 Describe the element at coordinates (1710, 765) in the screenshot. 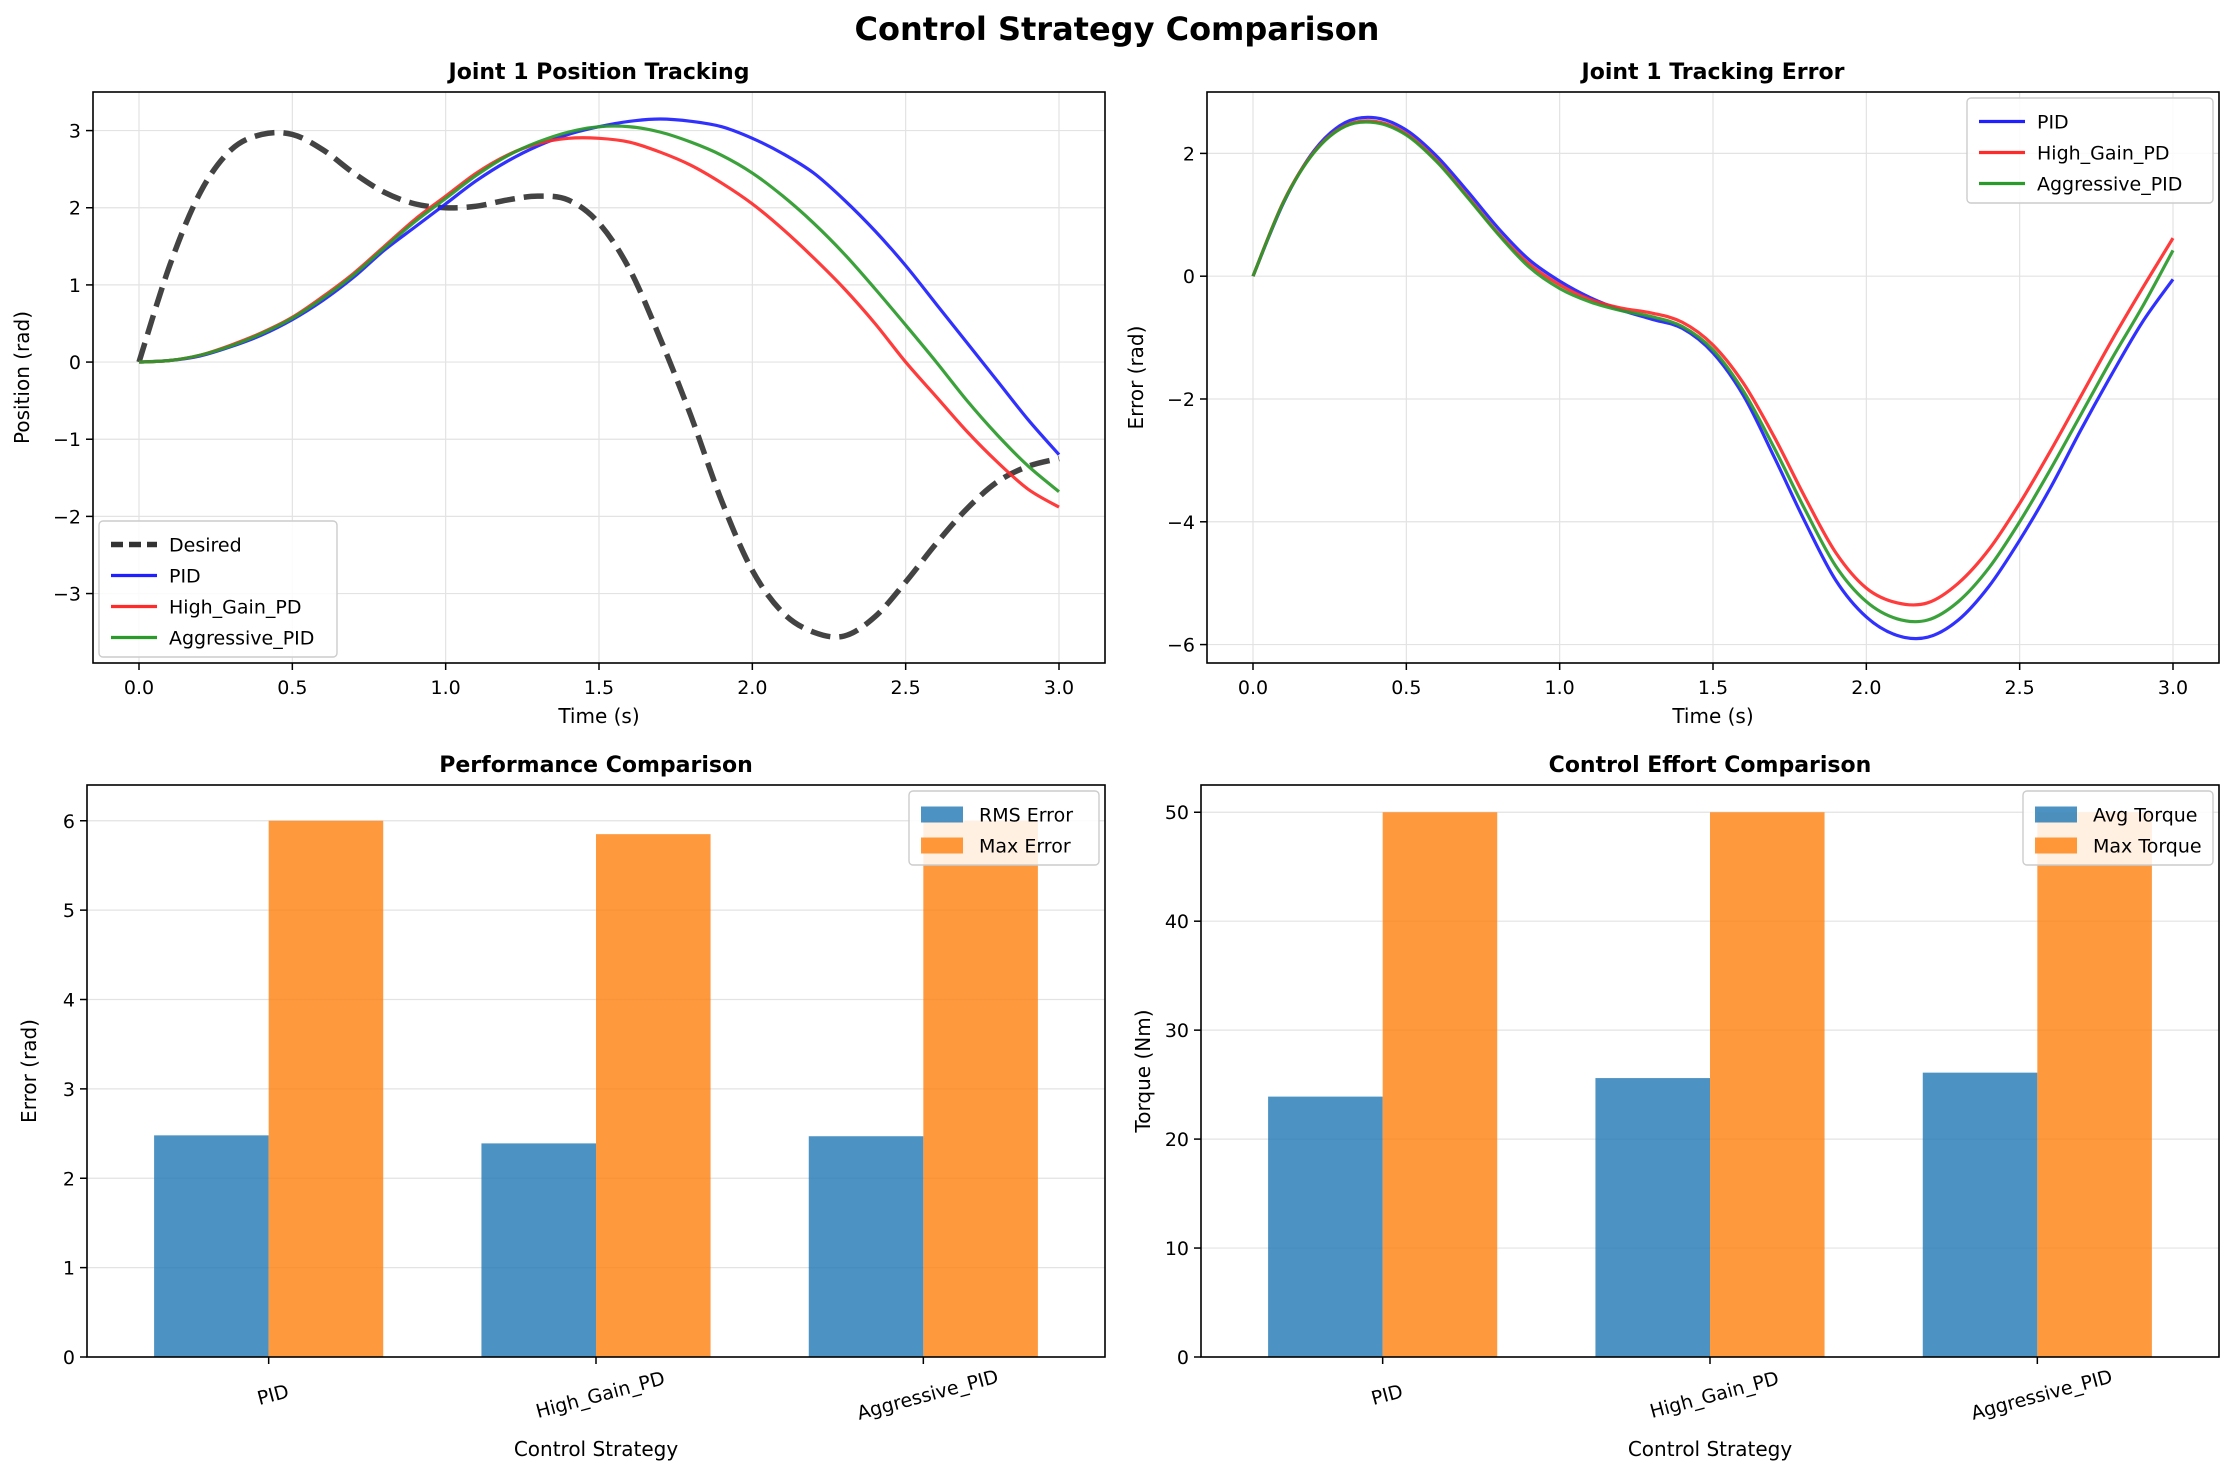

I see `chart-title: Control Effort Comparison` at that location.